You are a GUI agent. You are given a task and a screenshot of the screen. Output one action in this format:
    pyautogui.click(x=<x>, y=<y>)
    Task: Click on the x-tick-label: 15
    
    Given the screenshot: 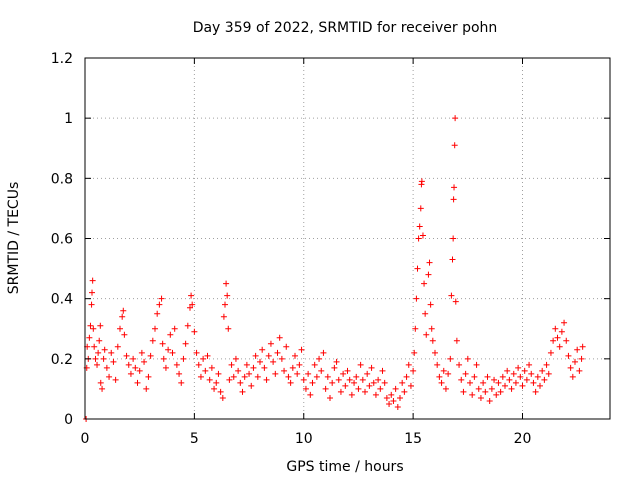 What is the action you would take?
    pyautogui.click(x=413, y=439)
    